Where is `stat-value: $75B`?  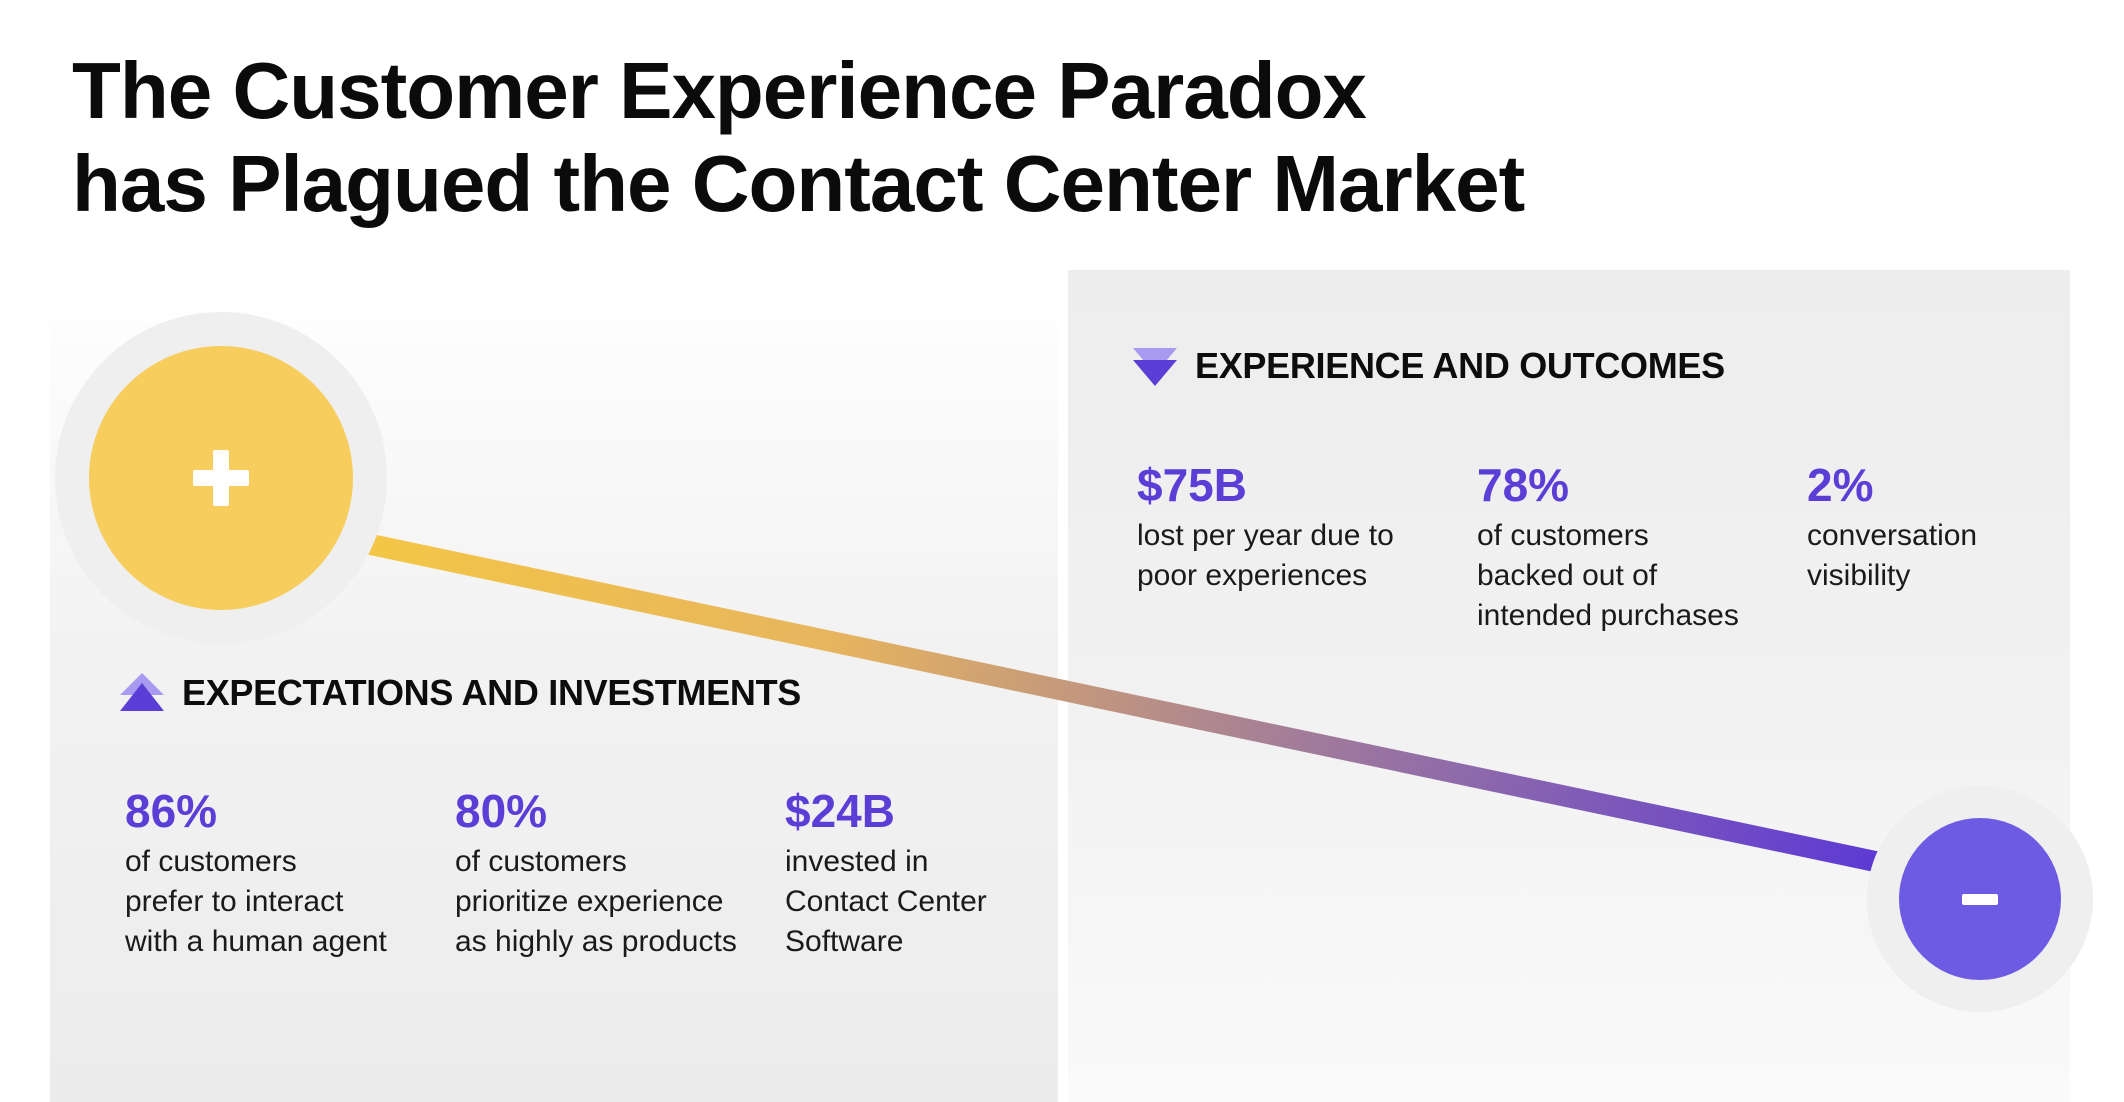 stat-value: $75B is located at coordinates (1192, 485).